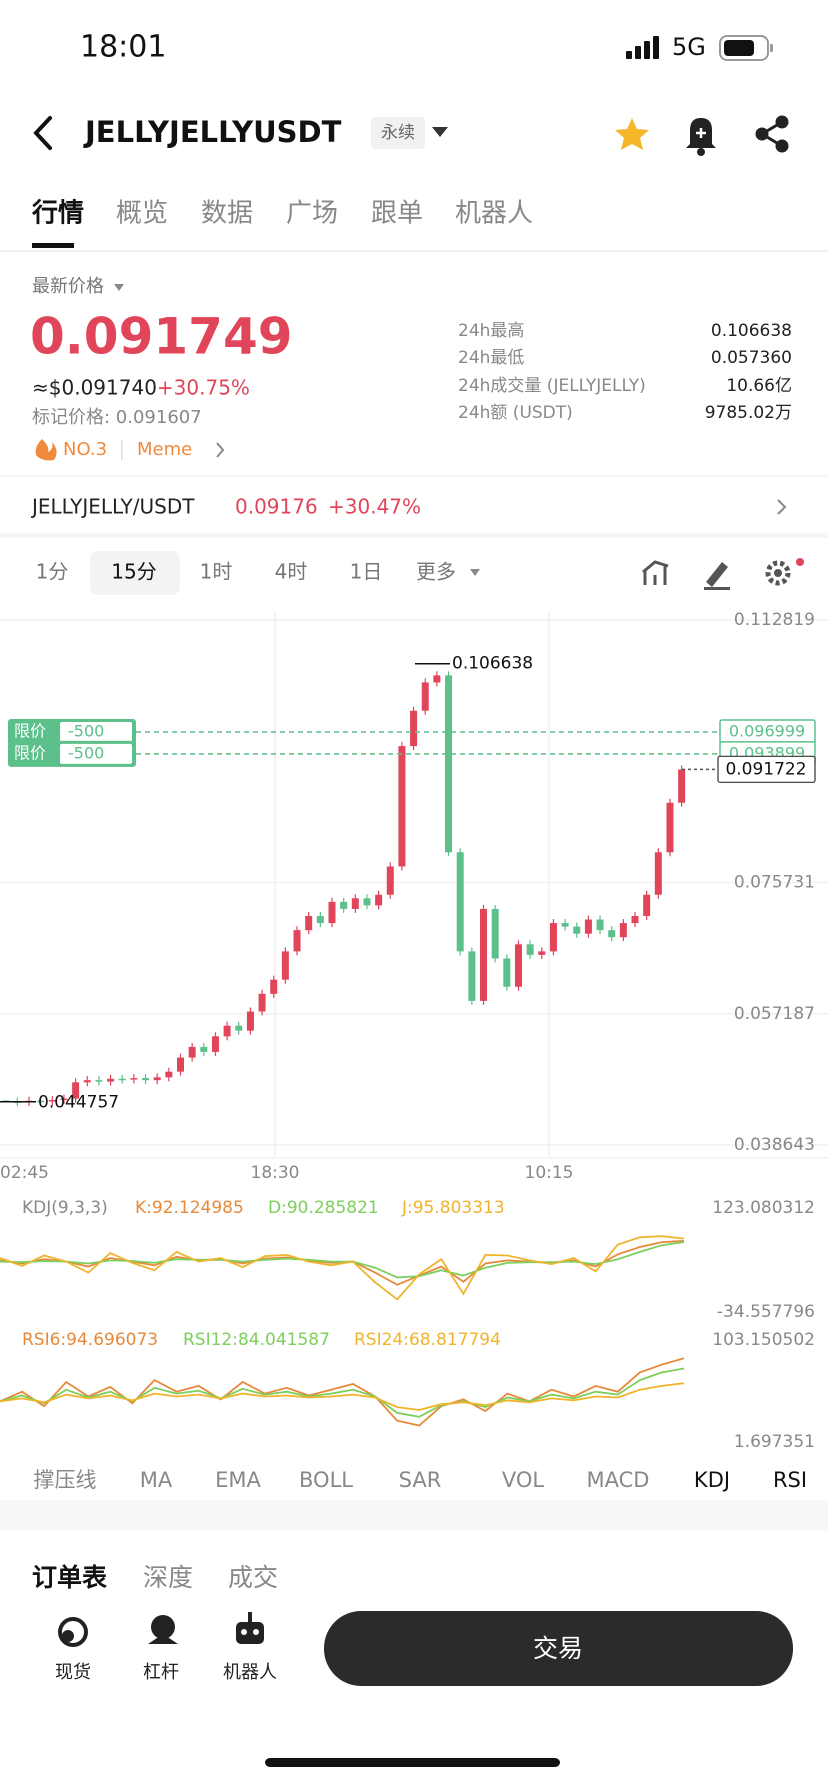 This screenshot has height=1792, width=828. I want to click on status-time: 18:01, so click(123, 47).